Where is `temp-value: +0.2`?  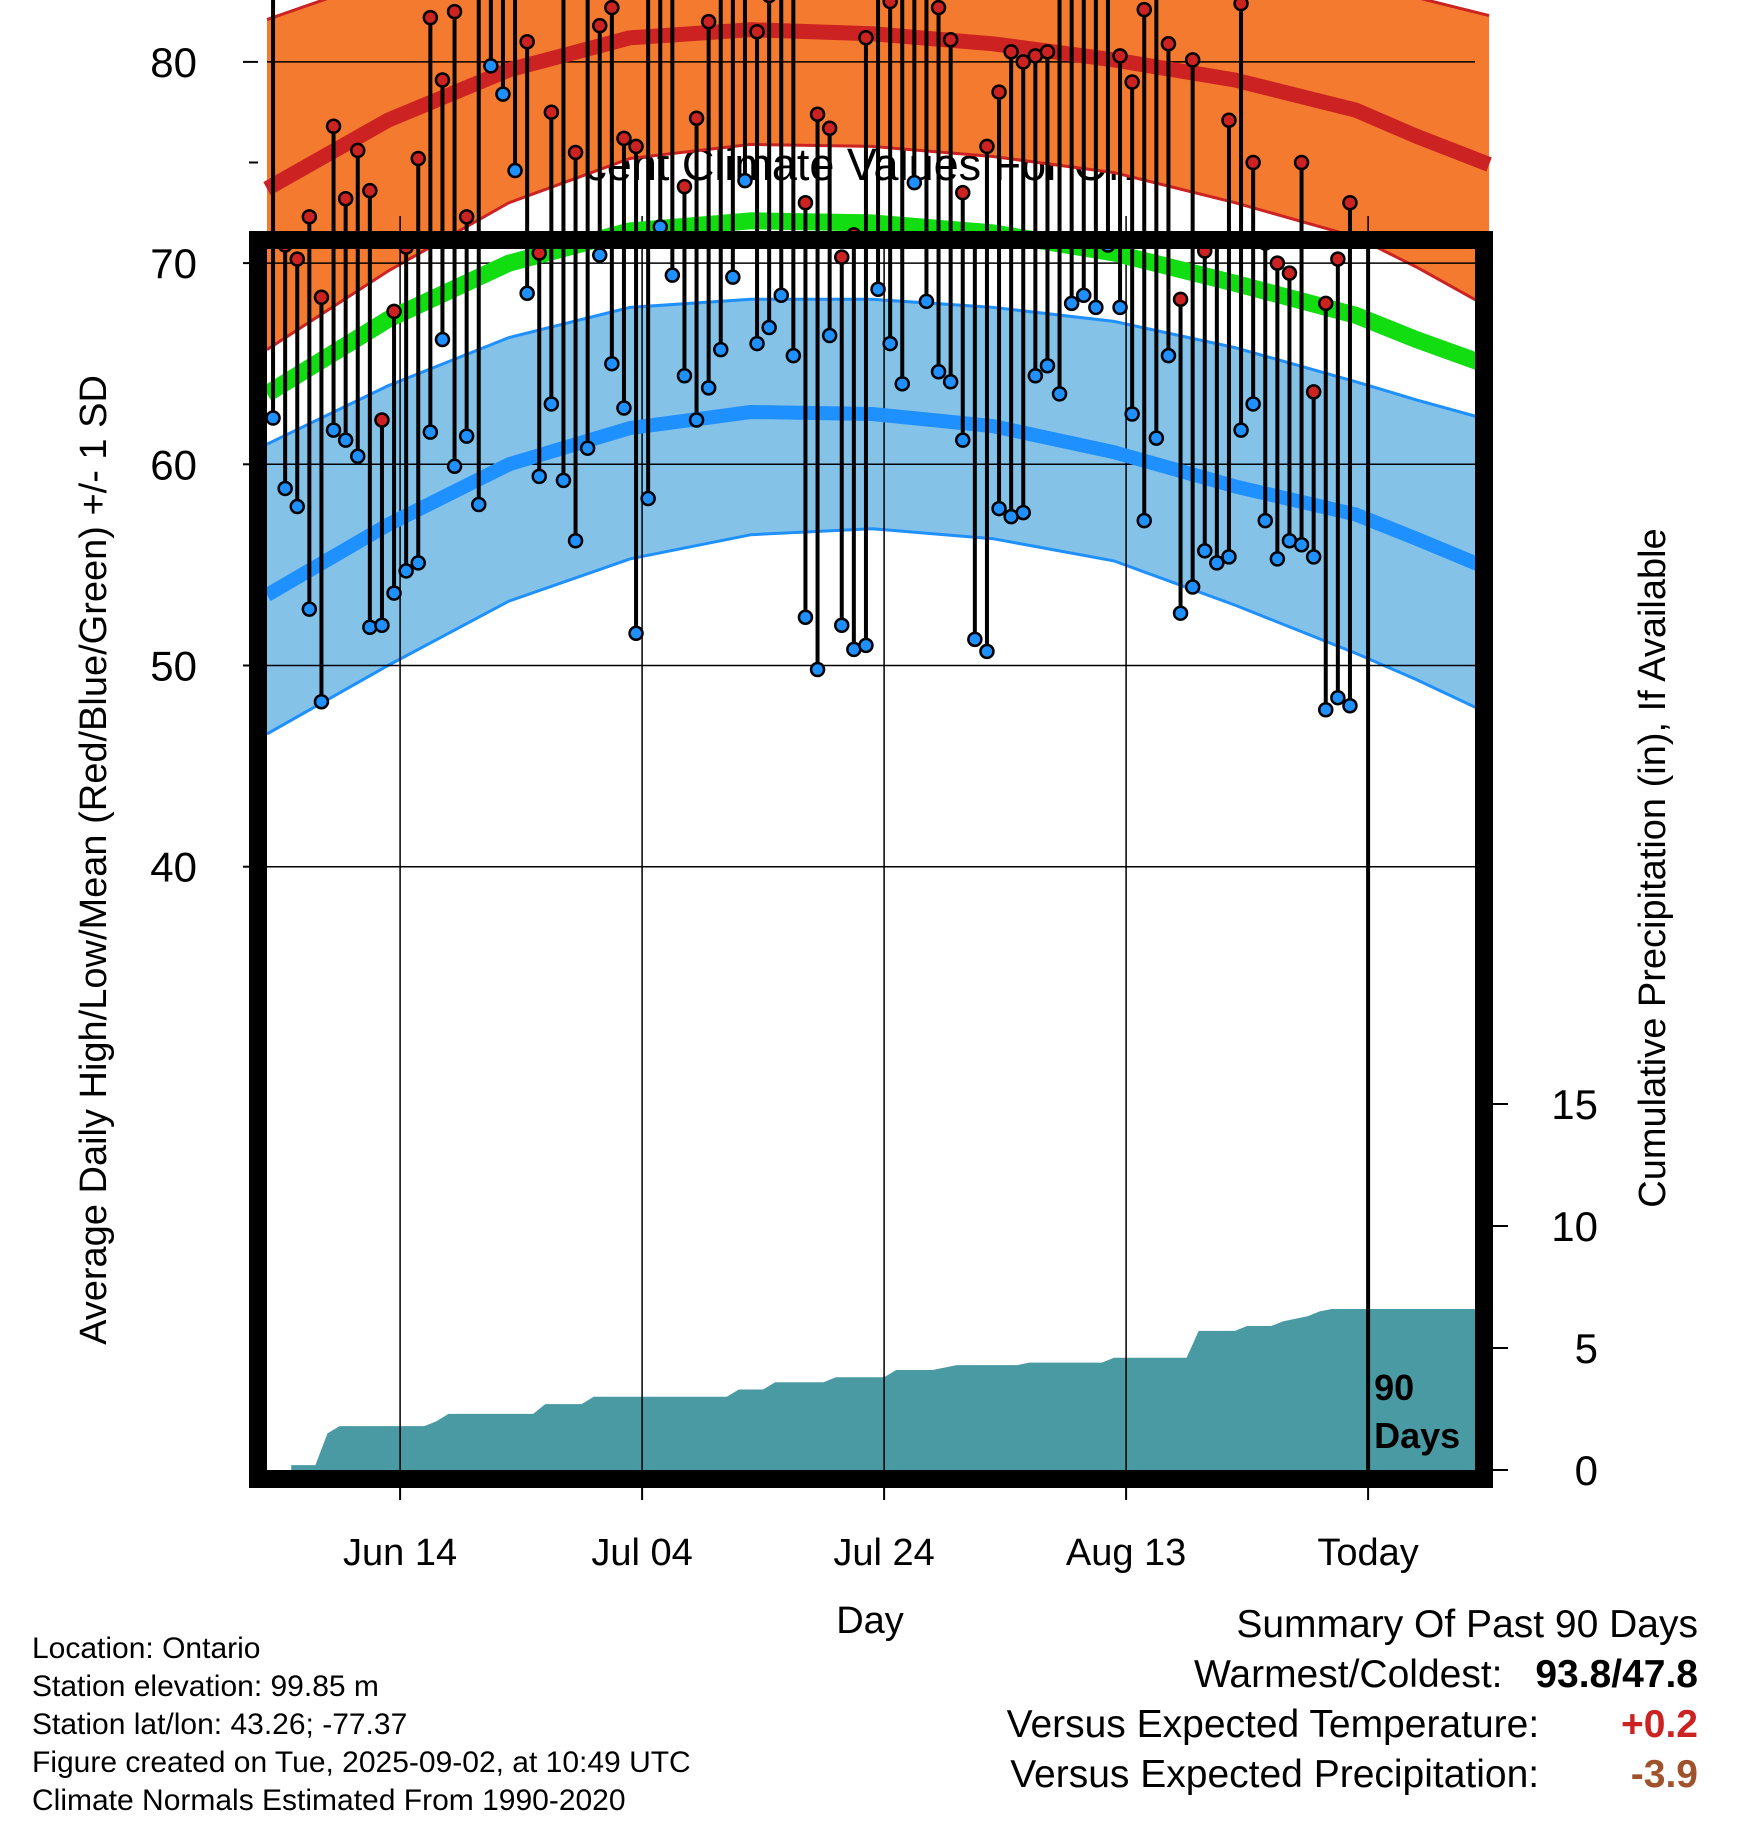 temp-value: +0.2 is located at coordinates (1659, 1724).